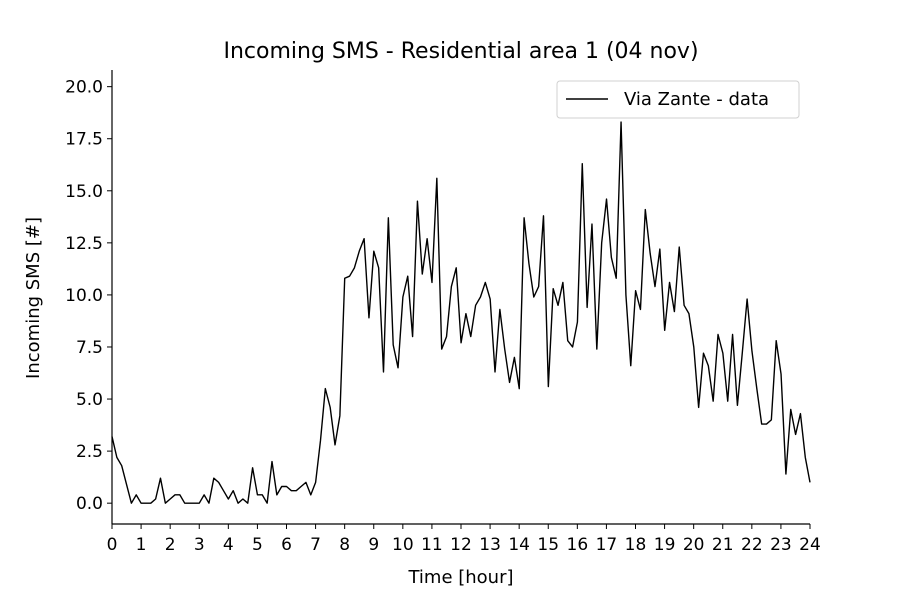 This screenshot has height=600, width=900. I want to click on legend-box, so click(678, 99).